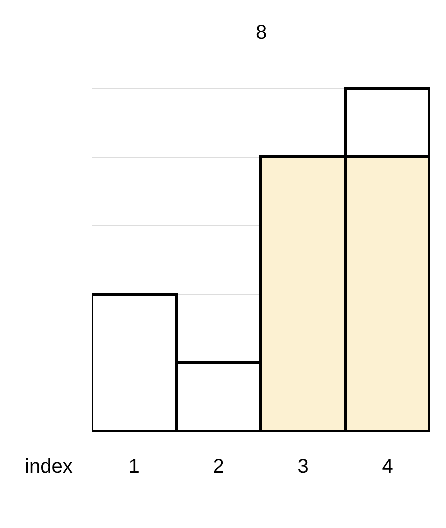  What do you see at coordinates (388, 467) in the screenshot?
I see `x-tick-label: 4` at bounding box center [388, 467].